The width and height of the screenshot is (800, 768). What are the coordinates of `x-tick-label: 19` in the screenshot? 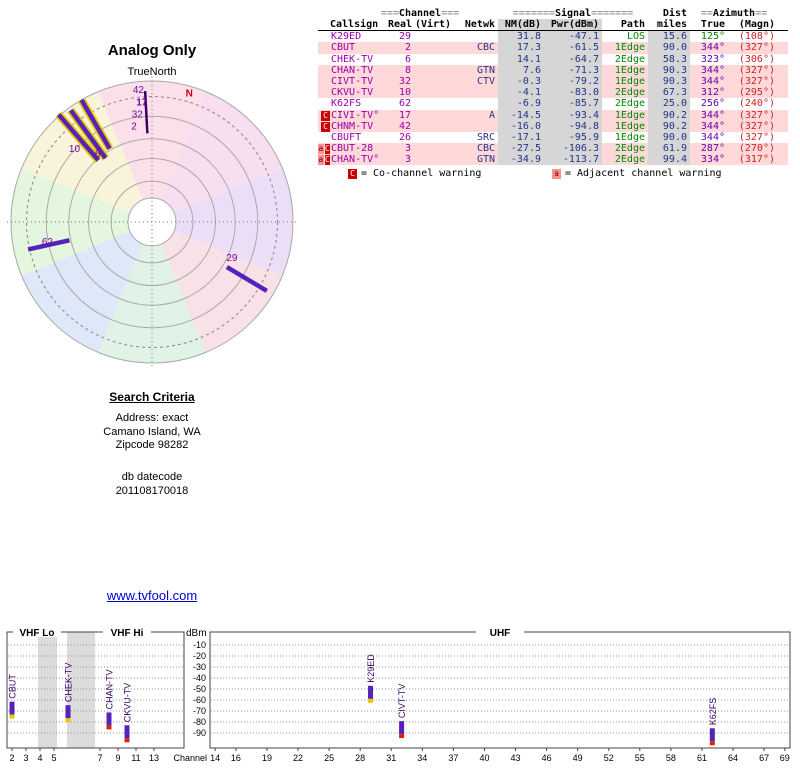 It's located at (267, 758).